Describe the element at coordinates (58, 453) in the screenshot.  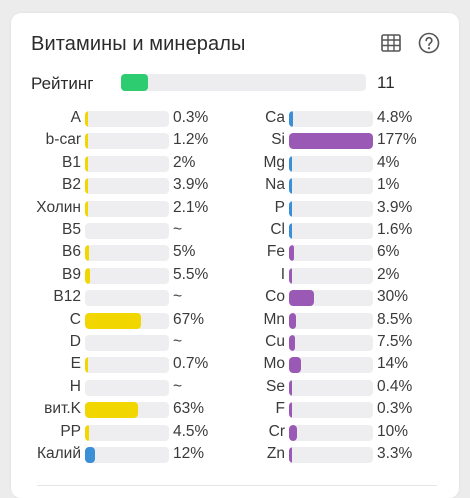
I see `nutrient-label: Калий` at that location.